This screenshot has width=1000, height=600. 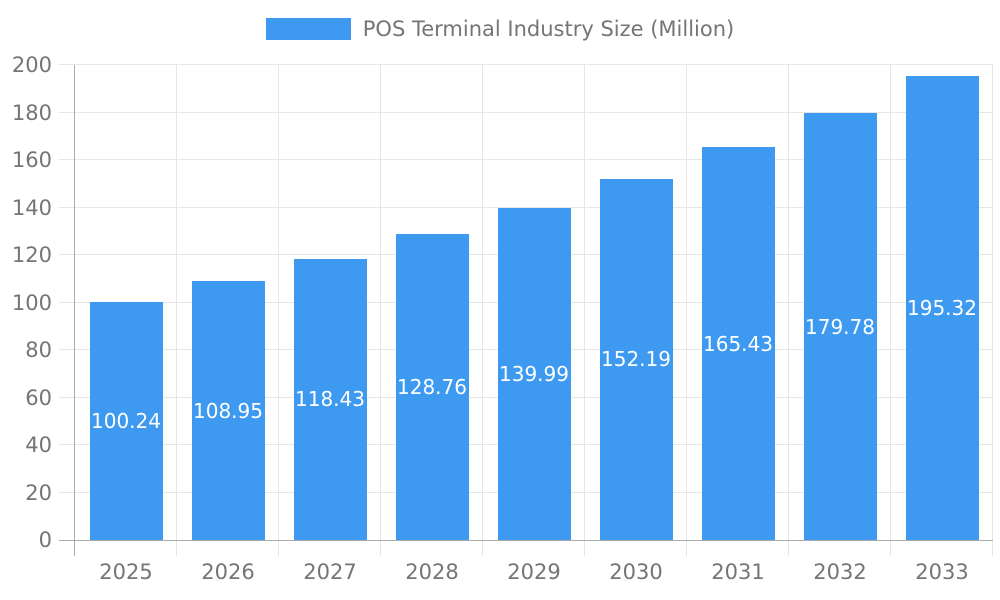 I want to click on bar-value-label: 128.76, so click(x=432, y=387).